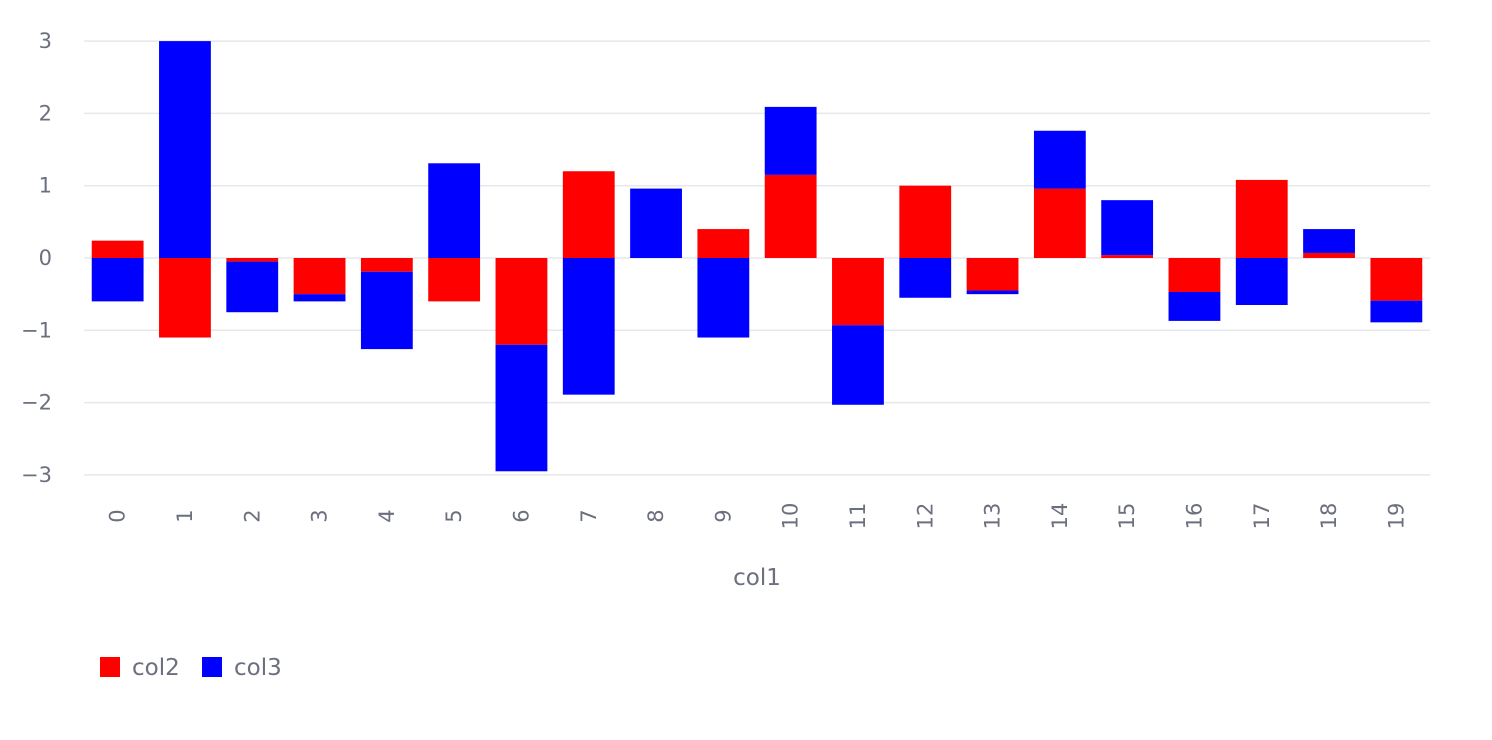 The image size is (1492, 740). What do you see at coordinates (45, 258) in the screenshot?
I see `y-tick-label: 0` at bounding box center [45, 258].